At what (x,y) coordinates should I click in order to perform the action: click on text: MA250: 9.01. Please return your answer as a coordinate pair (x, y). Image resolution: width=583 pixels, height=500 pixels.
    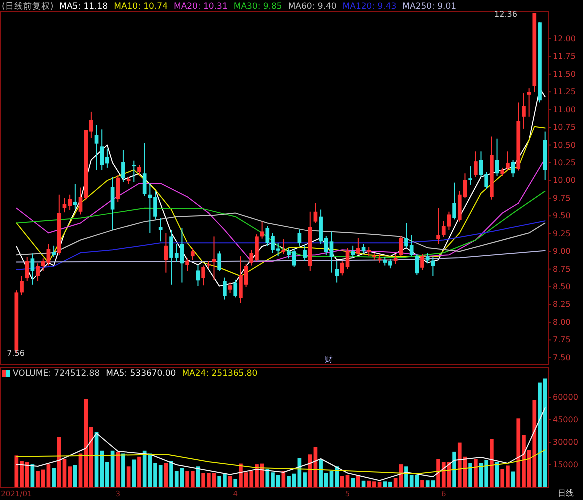
    Looking at the image, I should click on (429, 7).